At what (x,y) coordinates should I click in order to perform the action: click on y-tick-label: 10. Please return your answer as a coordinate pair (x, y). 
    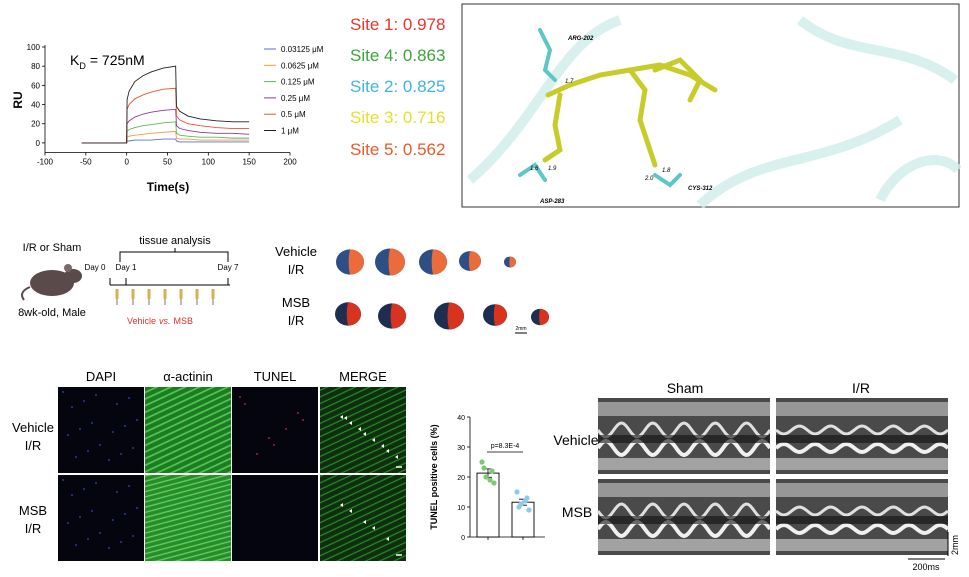
    Looking at the image, I should click on (461, 508).